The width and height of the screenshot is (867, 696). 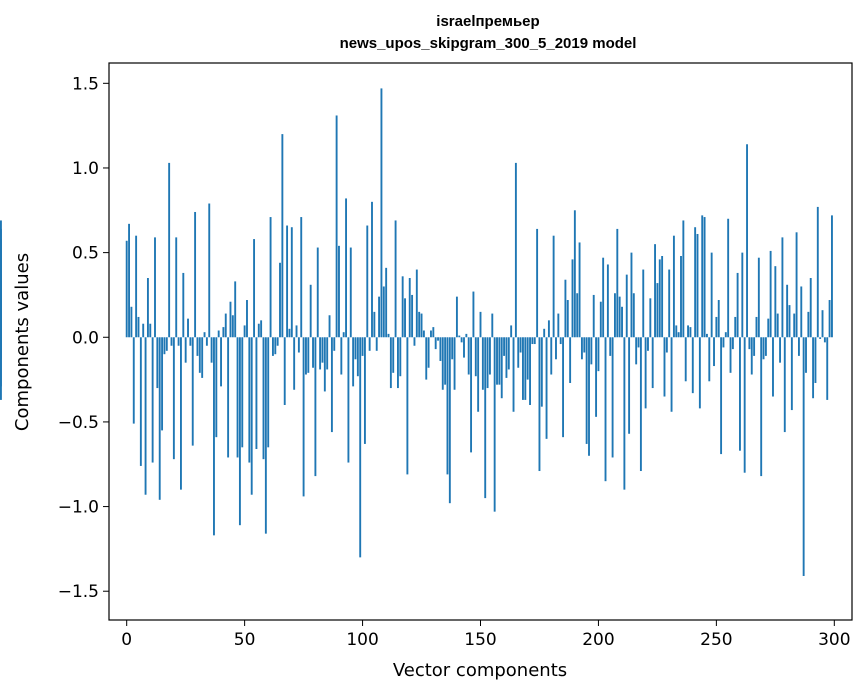 I want to click on x-tick-label: 50, so click(x=245, y=640).